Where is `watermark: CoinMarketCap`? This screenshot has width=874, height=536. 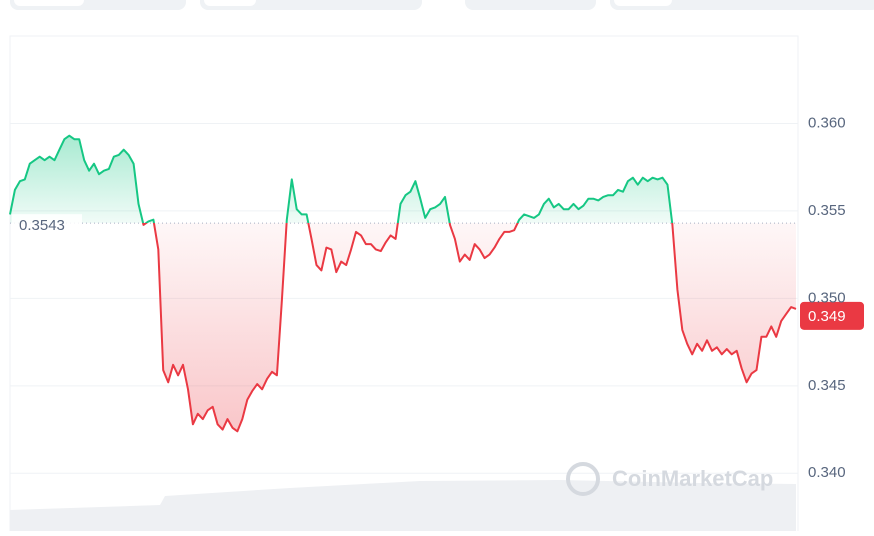 watermark: CoinMarketCap is located at coordinates (692, 478).